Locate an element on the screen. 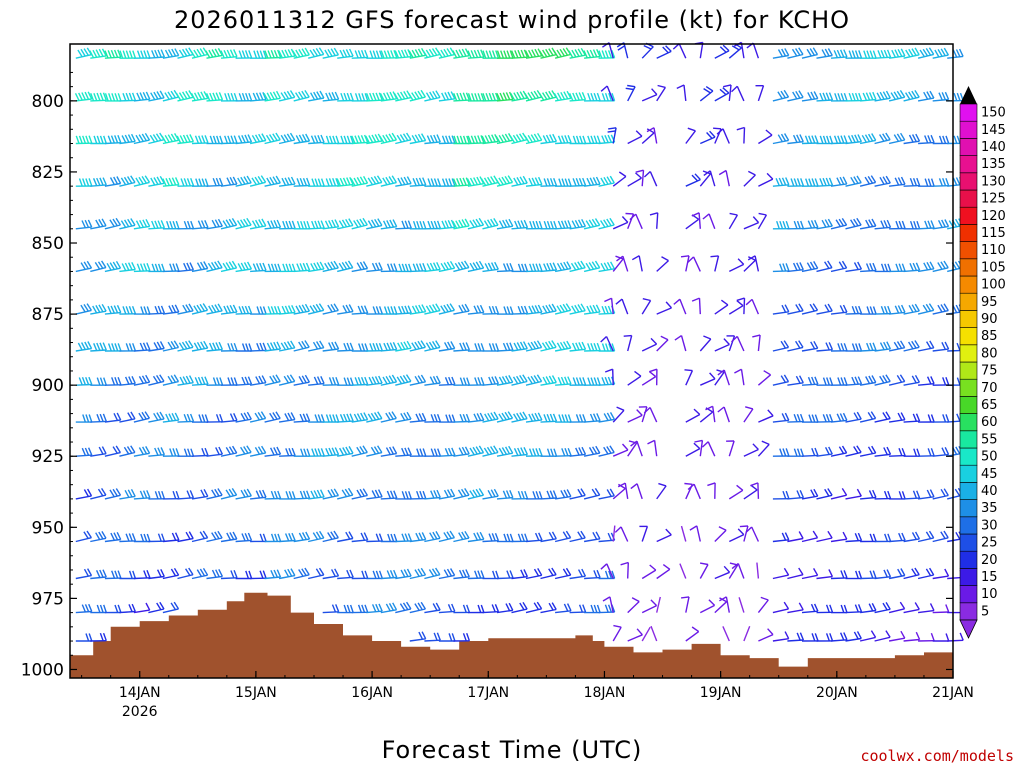 This screenshot has width=1024, height=768. y-tick-label: 900 is located at coordinates (48, 386).